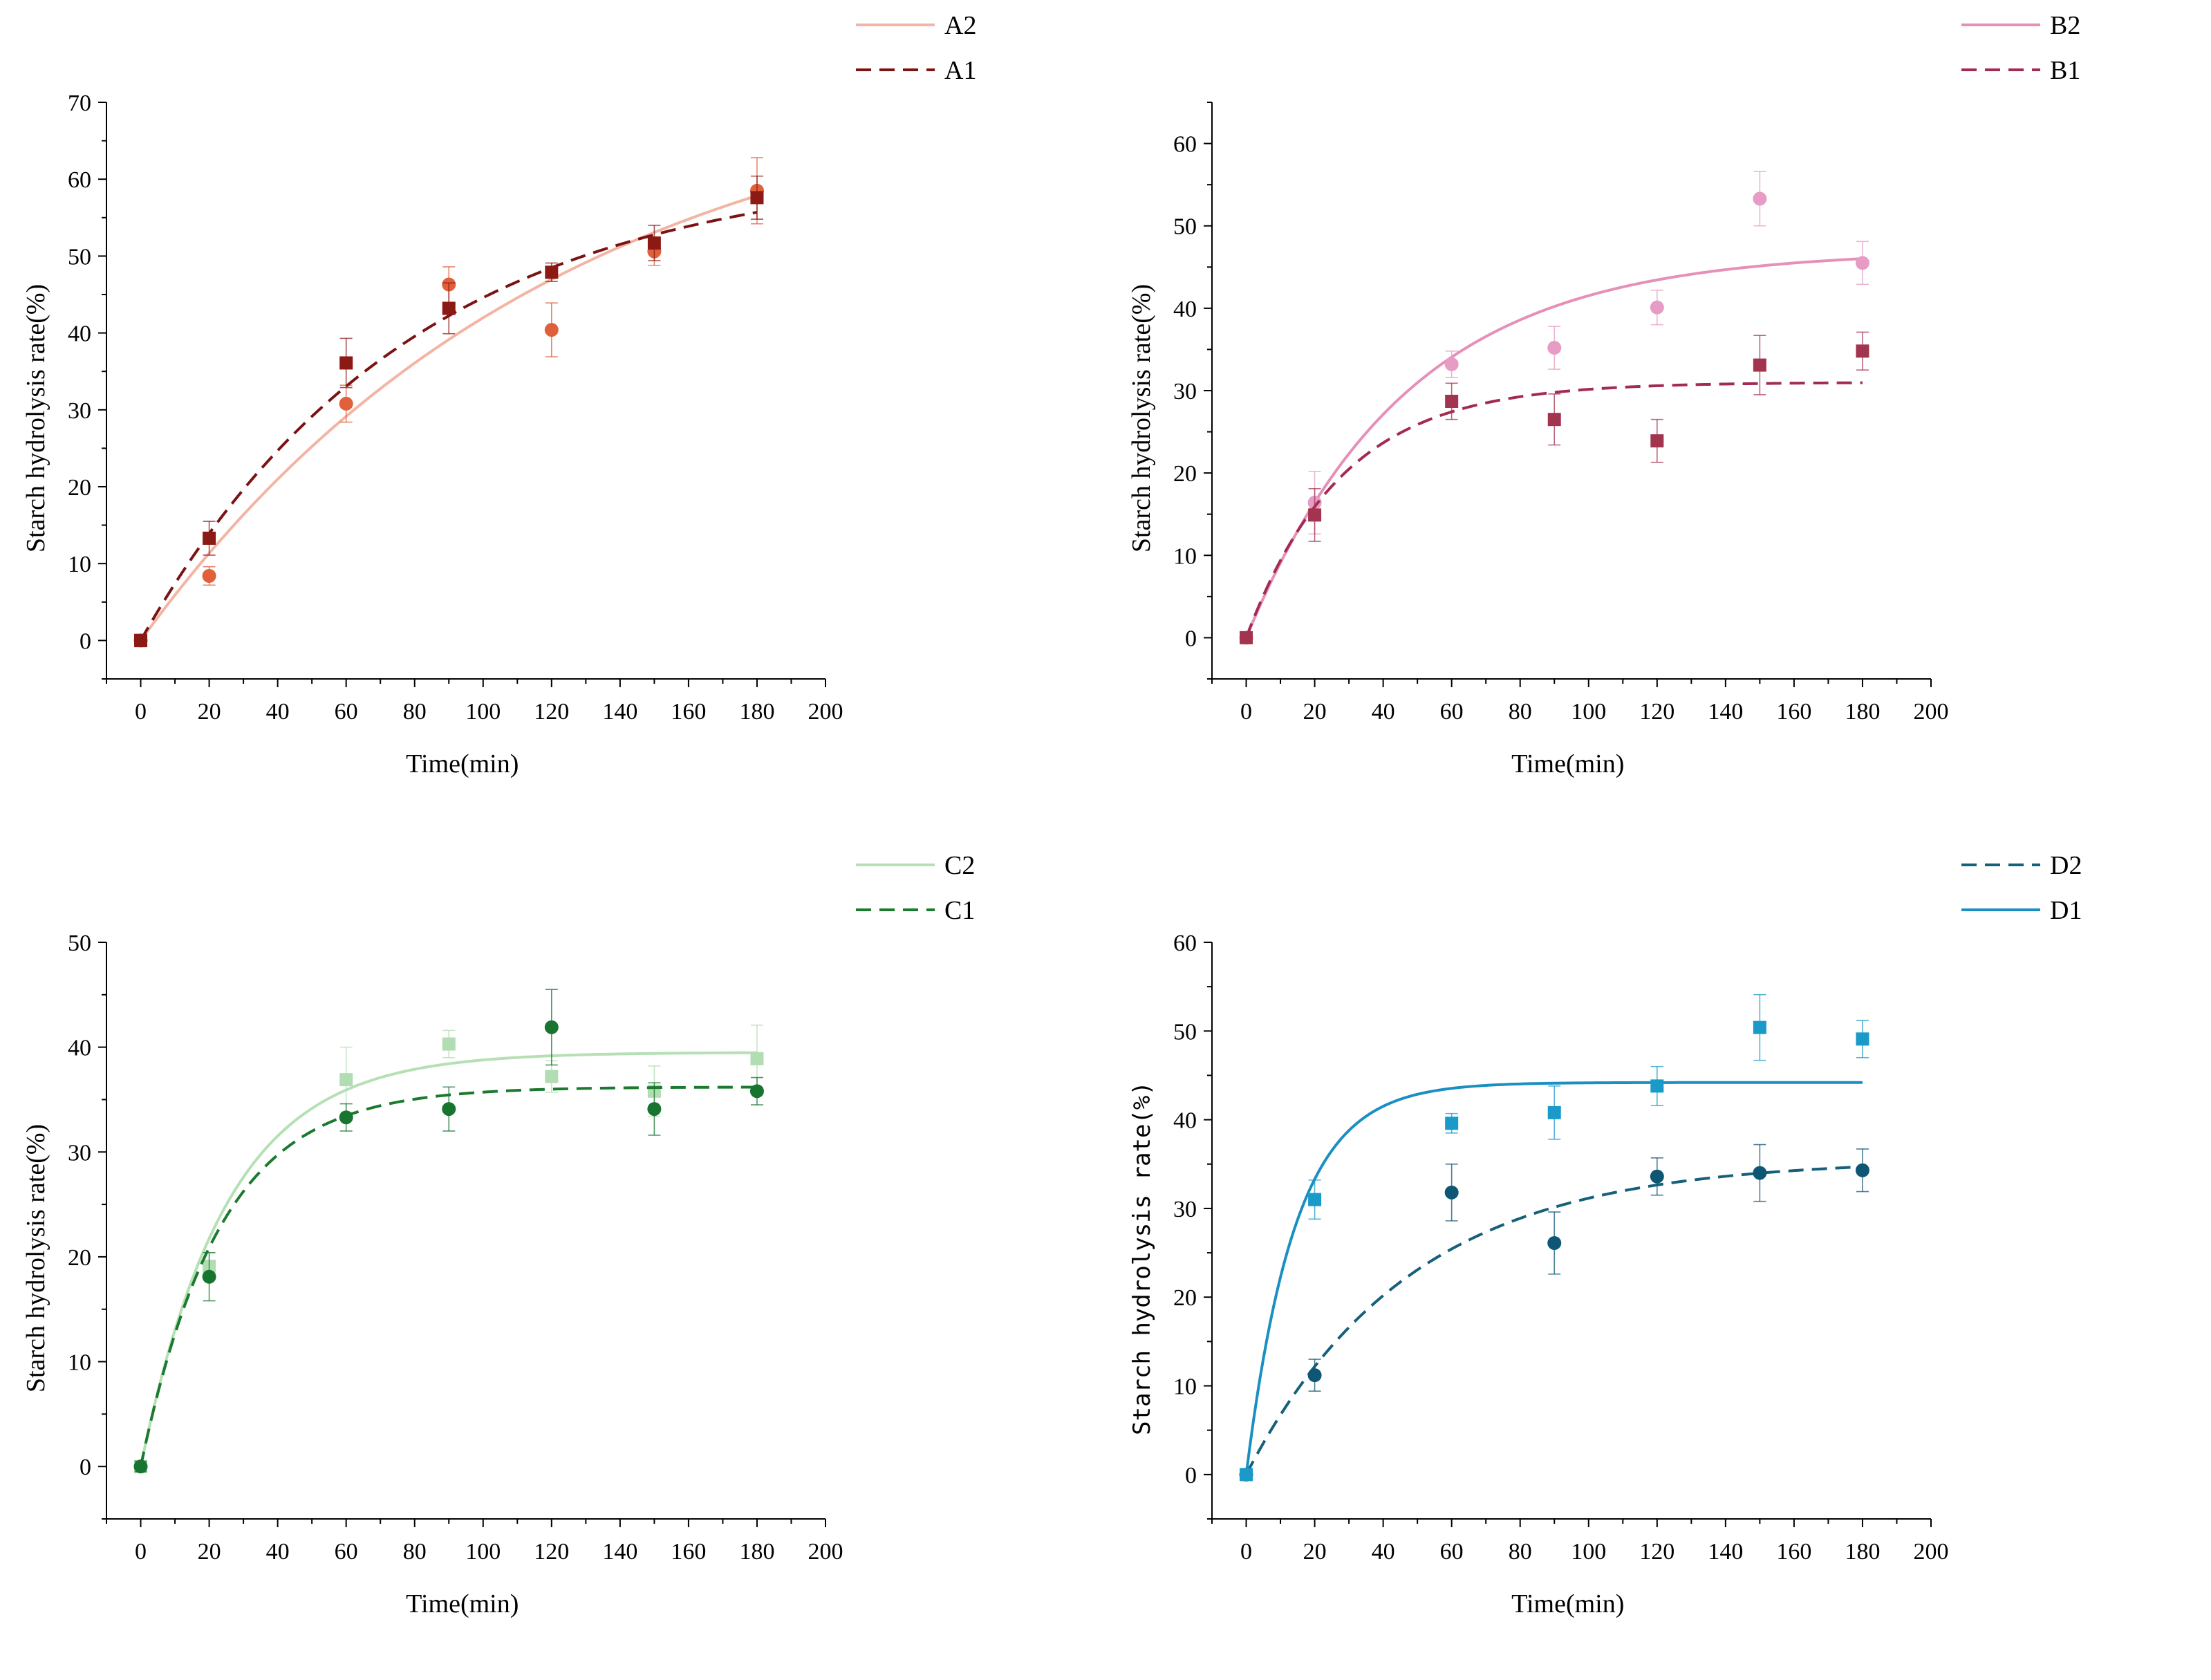 The width and height of the screenshot is (2211, 1680). What do you see at coordinates (2066, 910) in the screenshot?
I see `legend-label-d1: D1` at bounding box center [2066, 910].